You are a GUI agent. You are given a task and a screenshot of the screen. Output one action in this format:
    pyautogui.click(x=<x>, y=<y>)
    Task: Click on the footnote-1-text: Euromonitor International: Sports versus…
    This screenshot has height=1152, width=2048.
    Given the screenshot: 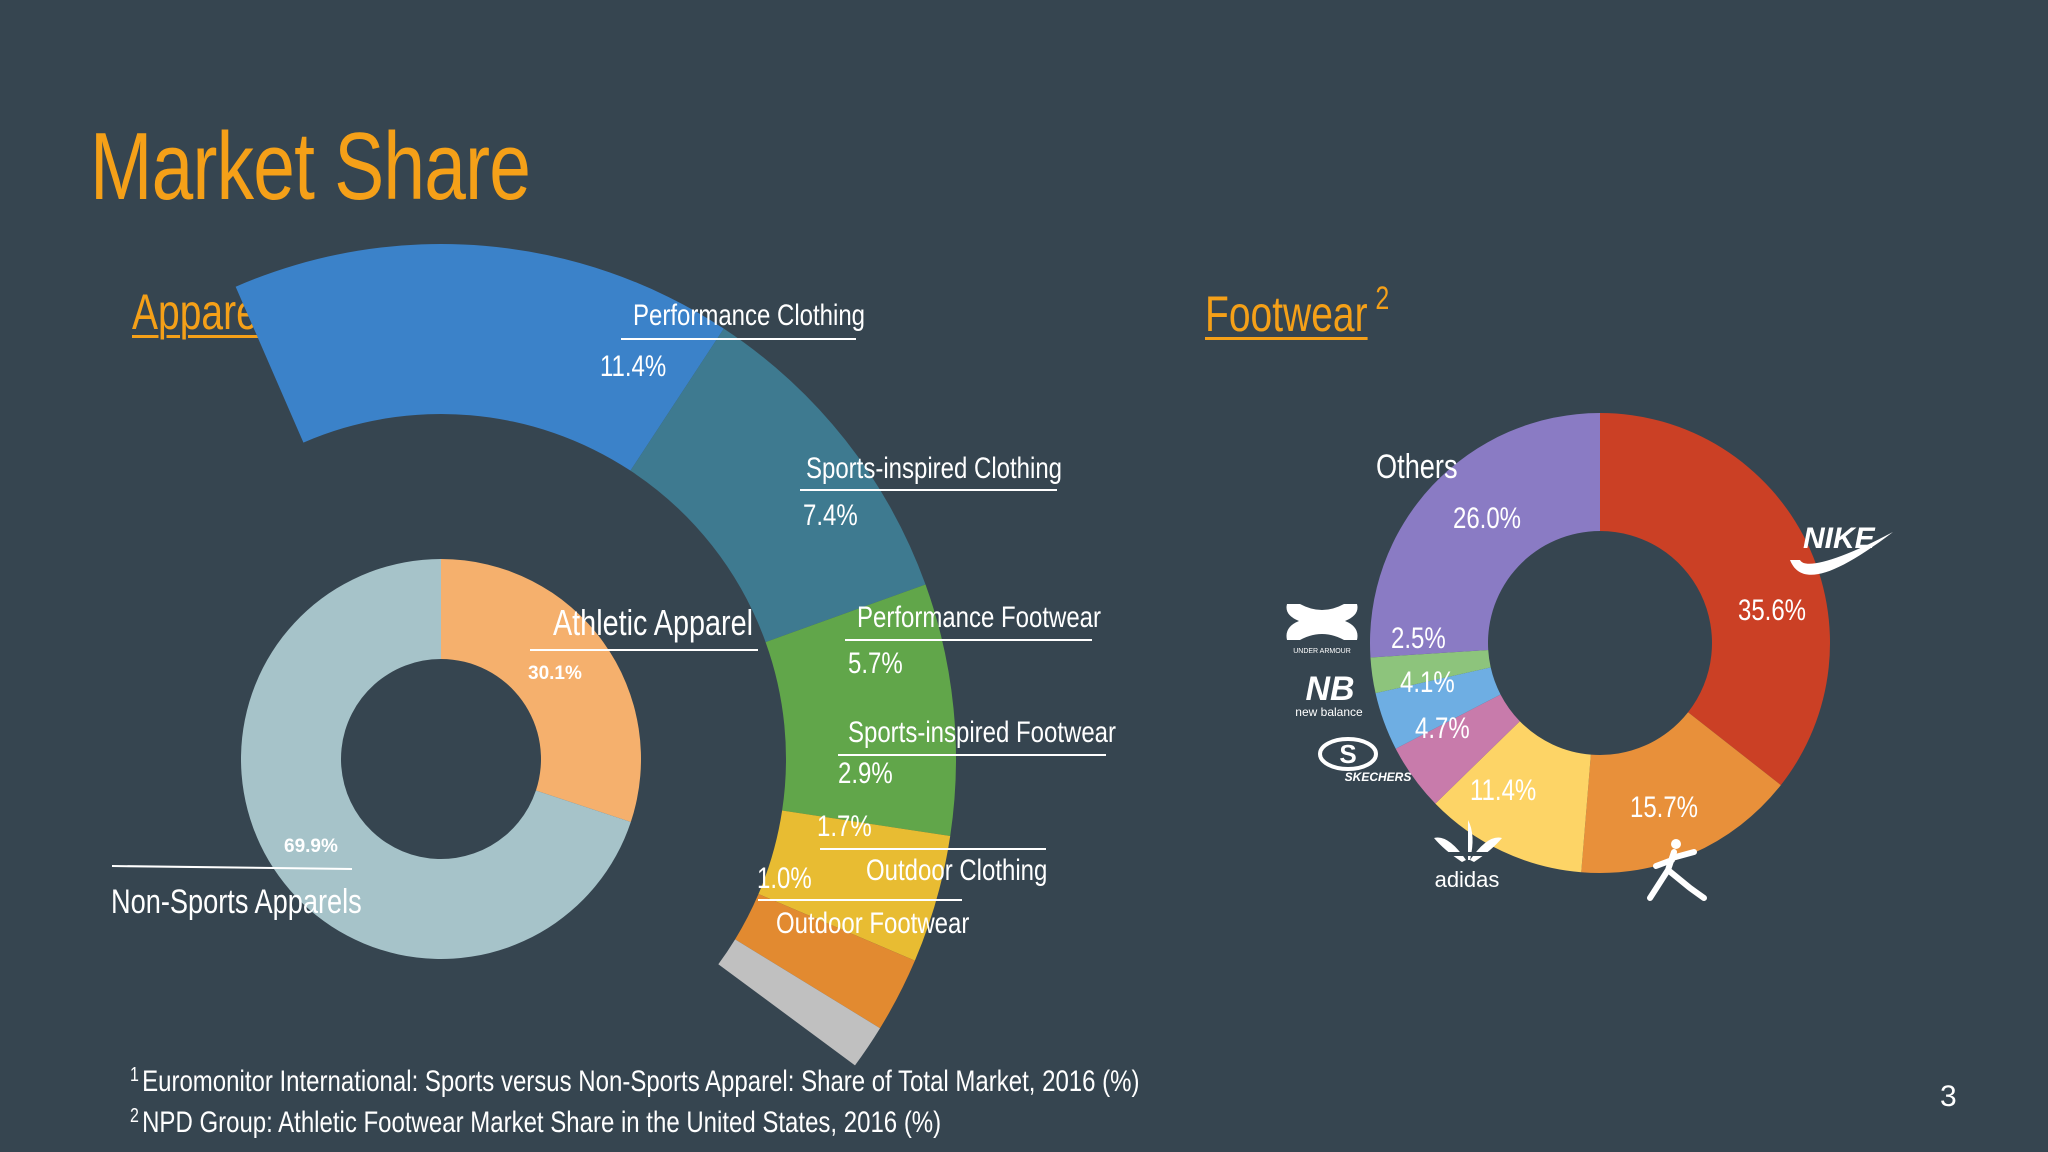 What is the action you would take?
    pyautogui.click(x=641, y=1081)
    